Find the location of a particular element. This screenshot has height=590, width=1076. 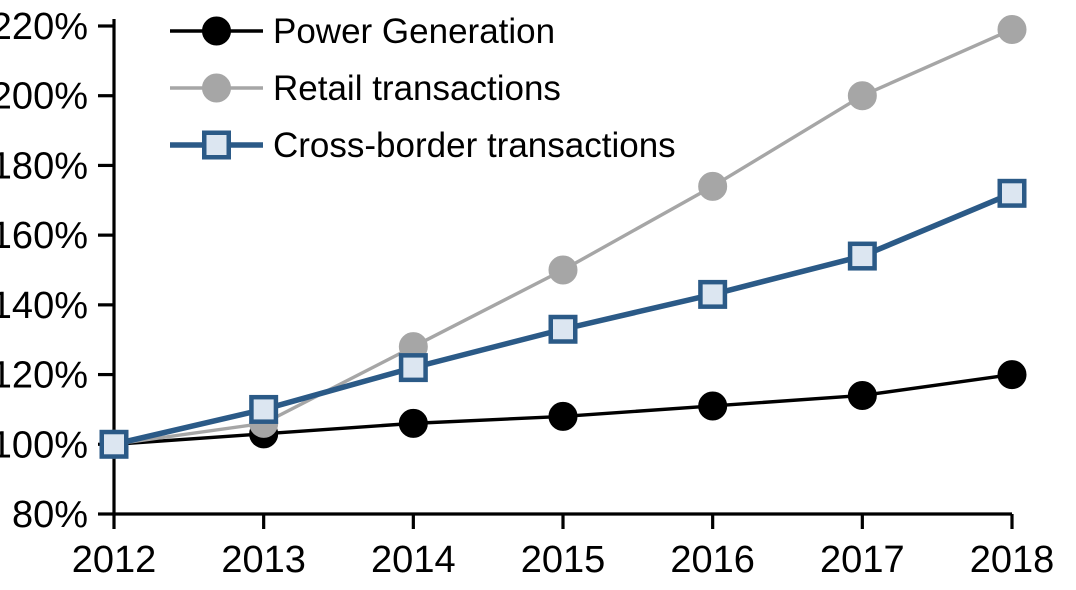

x-axis-tick-label: 2016 is located at coordinates (712, 560).